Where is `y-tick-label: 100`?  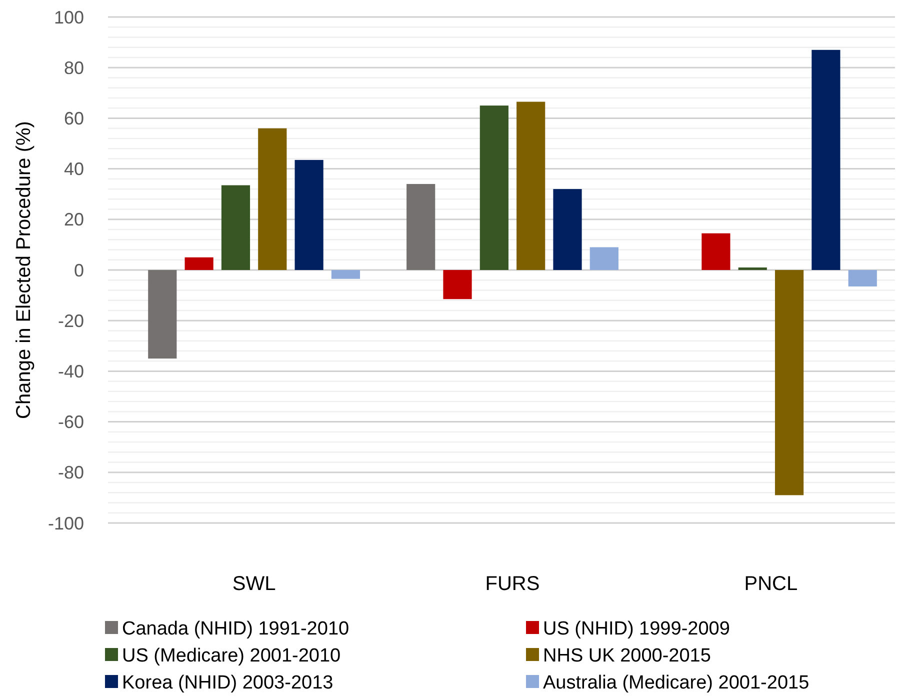
y-tick-label: 100 is located at coordinates (69, 17).